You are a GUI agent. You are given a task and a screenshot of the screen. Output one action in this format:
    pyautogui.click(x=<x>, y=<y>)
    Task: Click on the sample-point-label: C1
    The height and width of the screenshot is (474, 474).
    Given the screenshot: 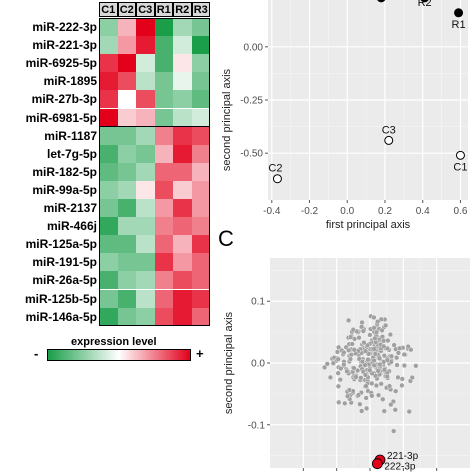 What is the action you would take?
    pyautogui.click(x=460, y=167)
    